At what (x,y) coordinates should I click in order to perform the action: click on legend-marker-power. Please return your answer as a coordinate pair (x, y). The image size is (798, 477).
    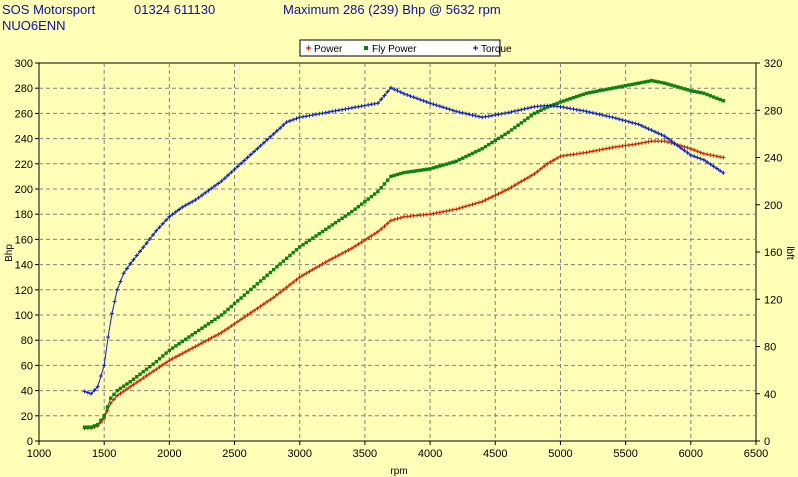
    Looking at the image, I should click on (308, 48).